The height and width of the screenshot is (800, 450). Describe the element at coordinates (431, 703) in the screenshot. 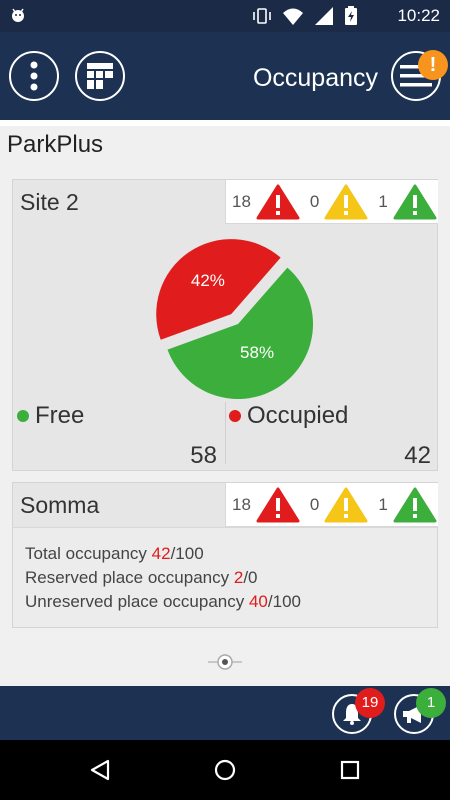

I see `announcements-count-badge: 1` at that location.